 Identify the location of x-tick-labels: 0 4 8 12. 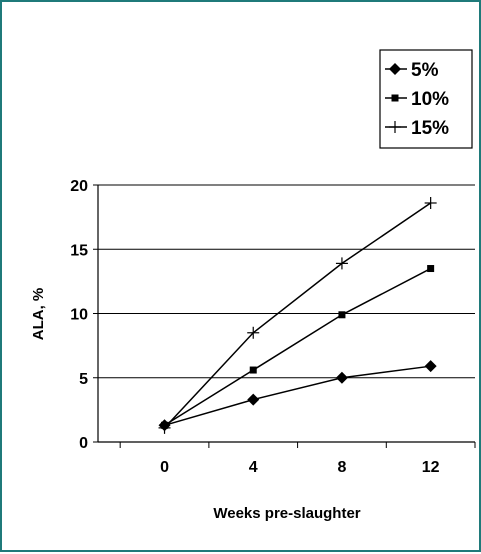
(300, 467).